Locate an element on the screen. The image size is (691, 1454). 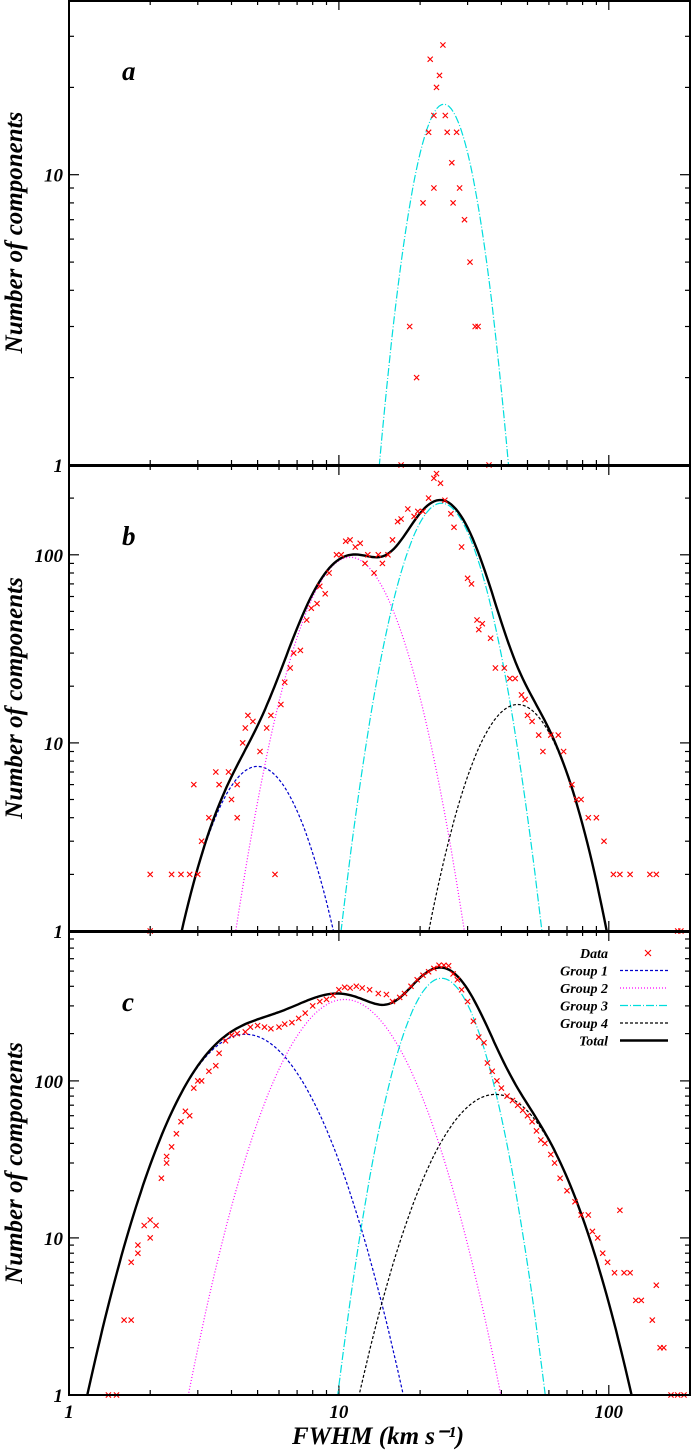
legend-label-g4: Group 4 is located at coordinates (584, 1024).